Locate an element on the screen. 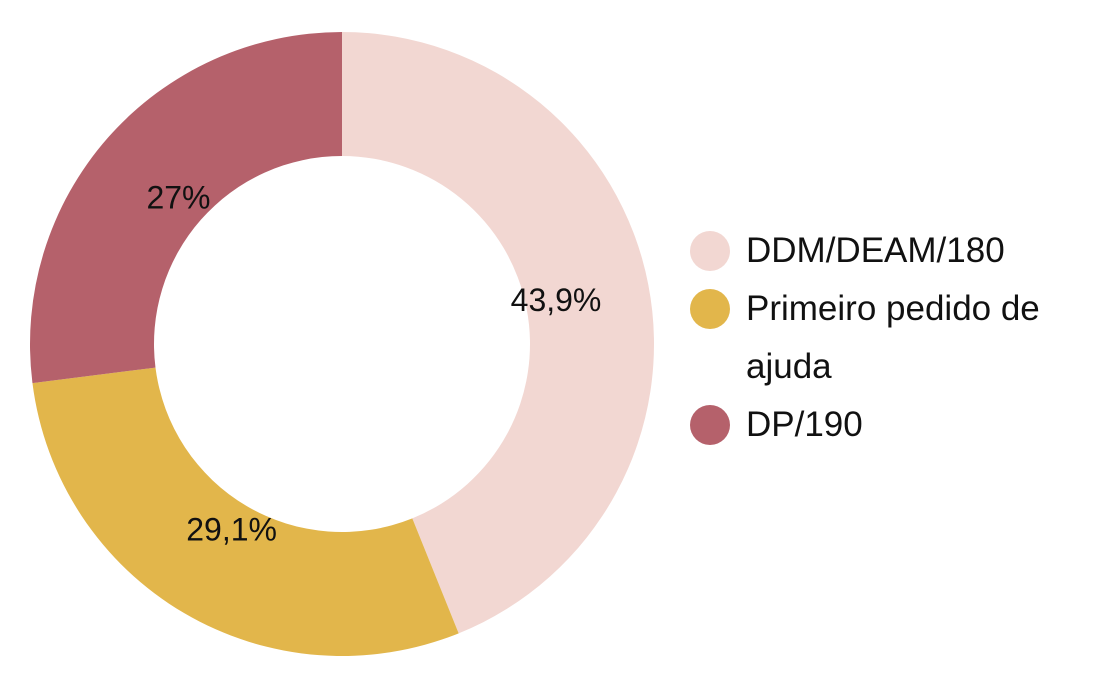 The width and height of the screenshot is (1104, 673). data-label: 29,1% is located at coordinates (231, 529).